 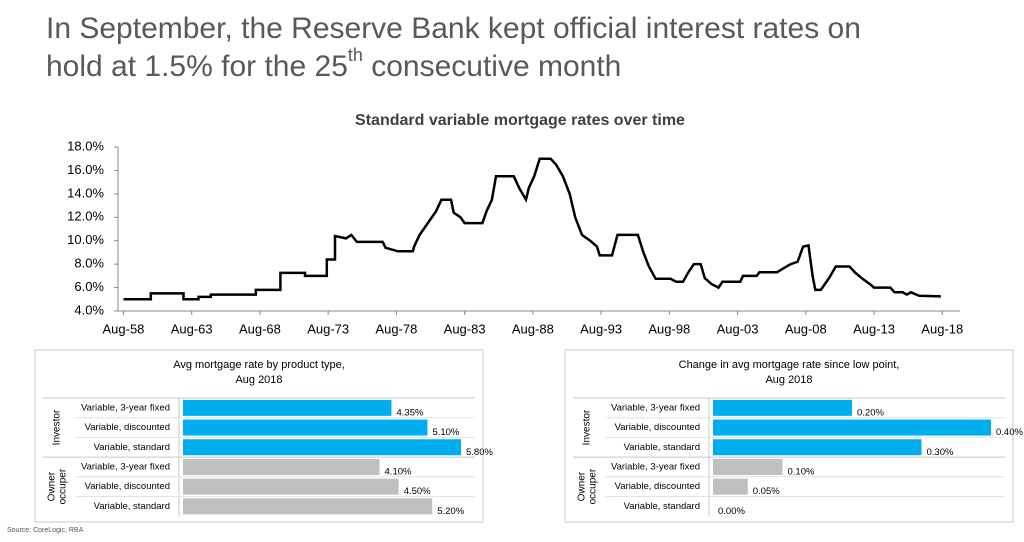 What do you see at coordinates (1009, 432) in the screenshot?
I see `value-label: 0.40%` at bounding box center [1009, 432].